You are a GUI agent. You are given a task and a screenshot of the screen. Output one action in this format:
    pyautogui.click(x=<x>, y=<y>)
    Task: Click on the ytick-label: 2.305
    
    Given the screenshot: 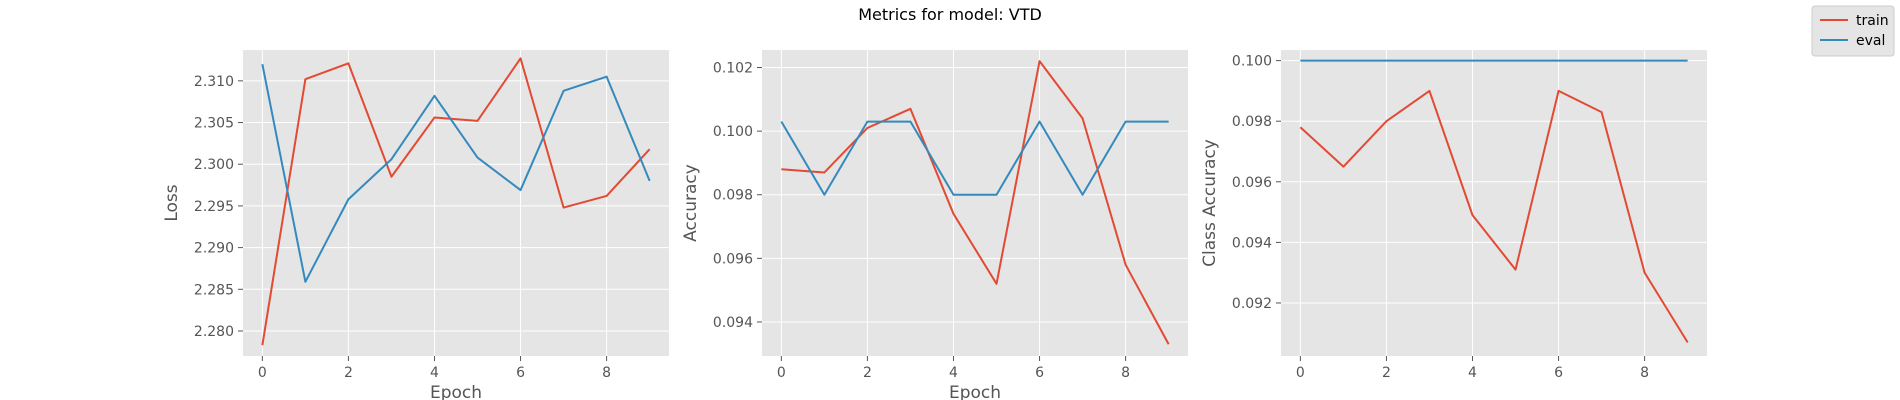 What is the action you would take?
    pyautogui.click(x=214, y=124)
    